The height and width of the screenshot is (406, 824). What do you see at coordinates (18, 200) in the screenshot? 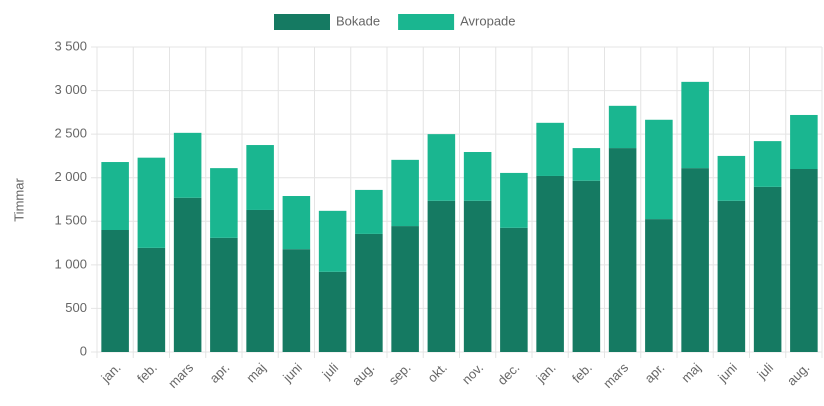
I see `y-axis-label: Timmar` at bounding box center [18, 200].